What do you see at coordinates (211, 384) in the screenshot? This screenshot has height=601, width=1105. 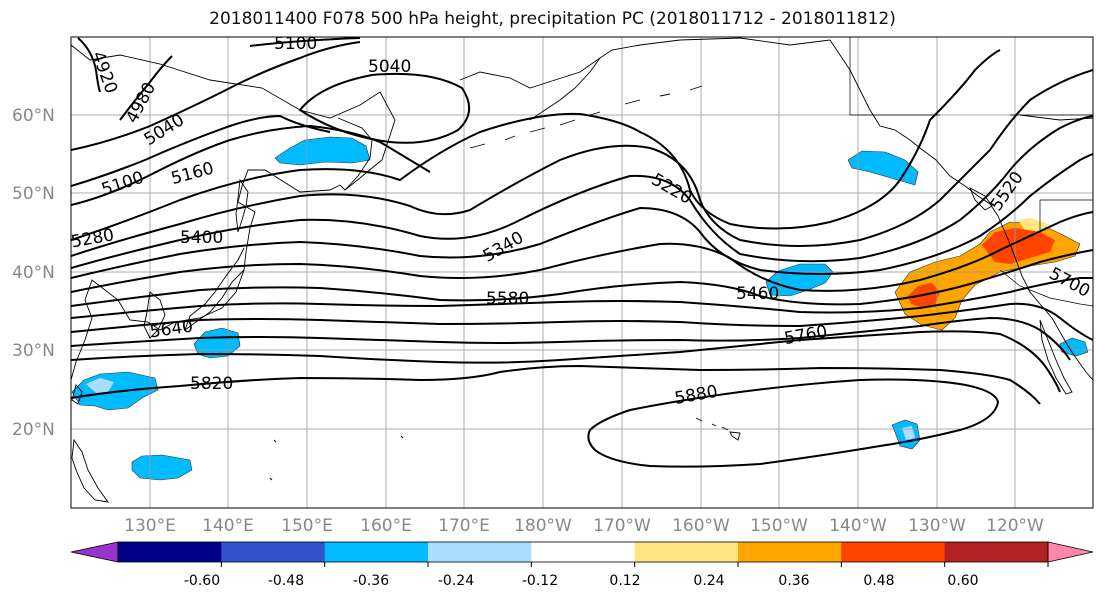 I see `clabel-5820: 5820` at bounding box center [211, 384].